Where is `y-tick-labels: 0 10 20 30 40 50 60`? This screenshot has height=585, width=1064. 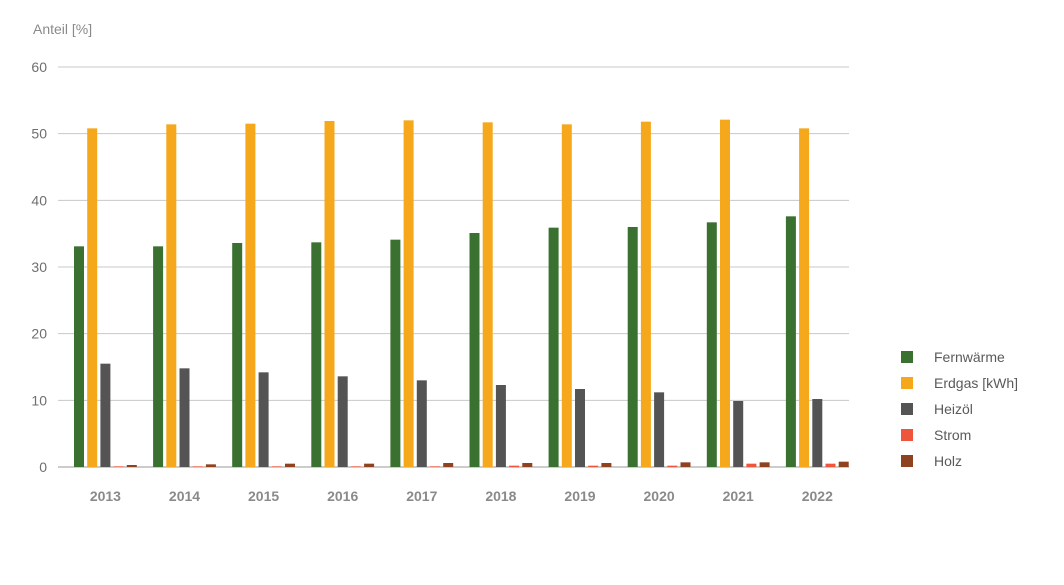
y-tick-labels: 0 10 20 30 40 50 60 is located at coordinates (39, 267).